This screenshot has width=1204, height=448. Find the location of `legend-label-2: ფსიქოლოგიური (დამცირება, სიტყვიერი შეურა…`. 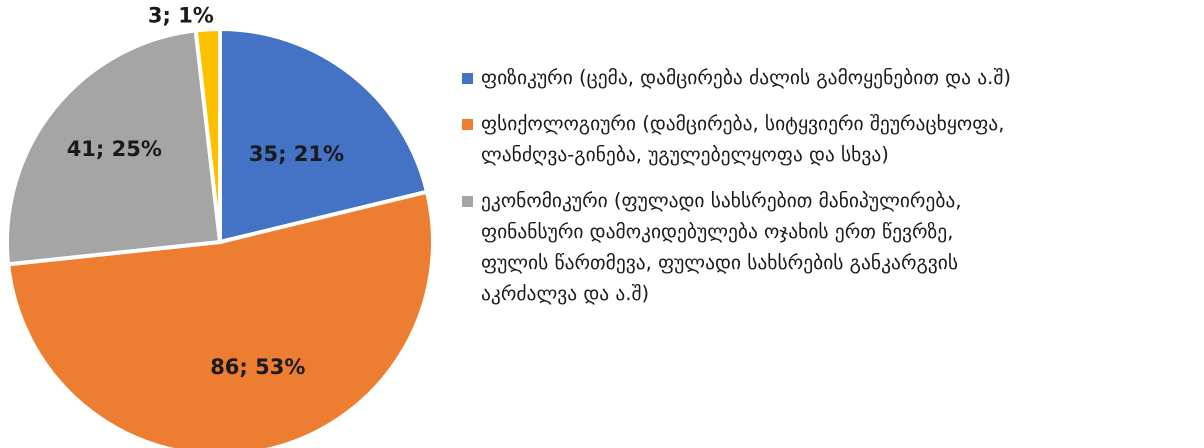

legend-label-2: ფსიქოლოგიური (დამცირება, სიტყვიერი შეურა… is located at coordinates (743, 139).